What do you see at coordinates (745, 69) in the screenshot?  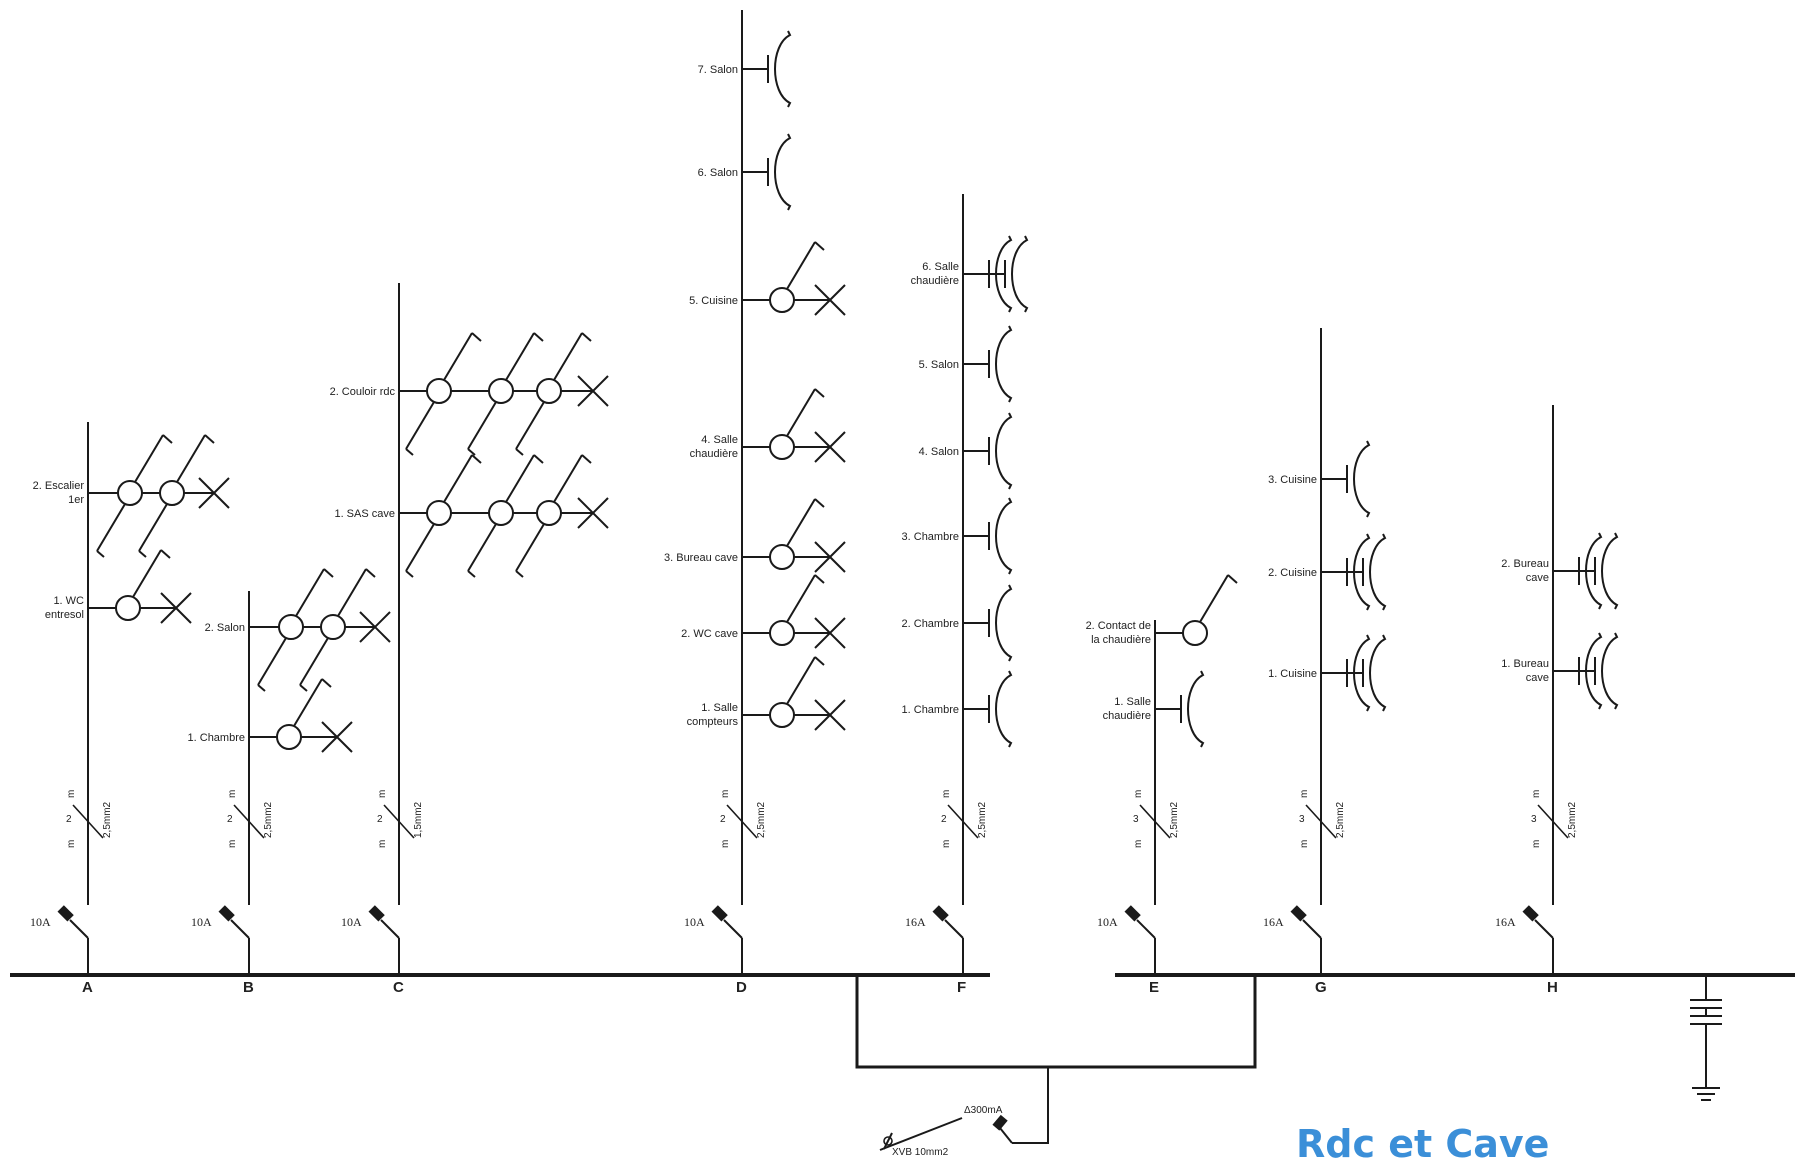 I see `circuit-item: 7. Salon` at bounding box center [745, 69].